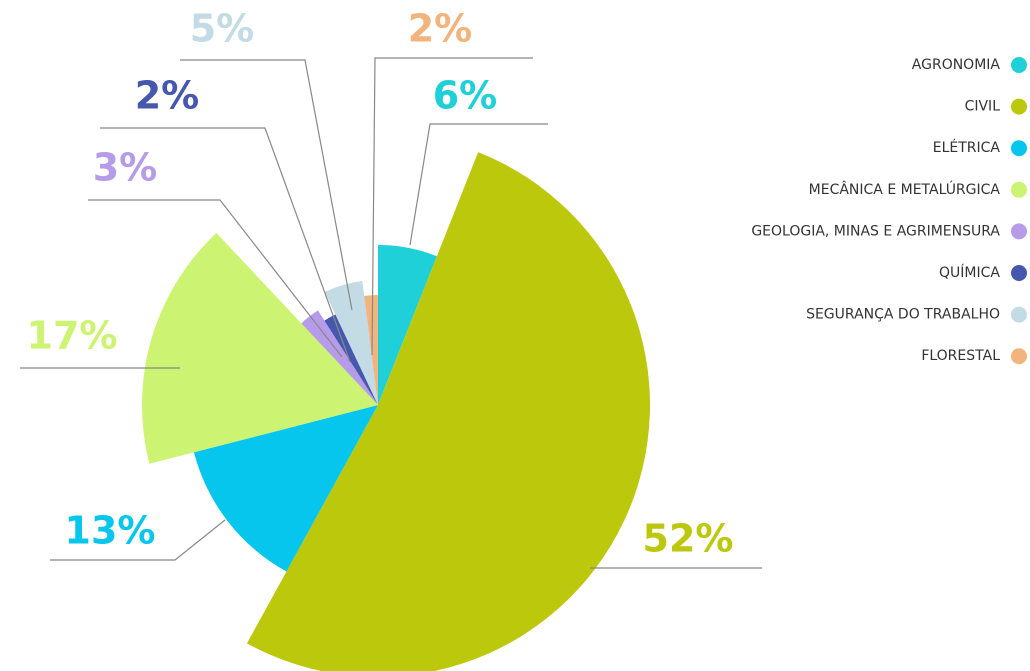 The image size is (1030, 671). What do you see at coordinates (875, 231) in the screenshot?
I see `legend-label: GEOLOGIA, MINAS E AGRIMENSURA` at bounding box center [875, 231].